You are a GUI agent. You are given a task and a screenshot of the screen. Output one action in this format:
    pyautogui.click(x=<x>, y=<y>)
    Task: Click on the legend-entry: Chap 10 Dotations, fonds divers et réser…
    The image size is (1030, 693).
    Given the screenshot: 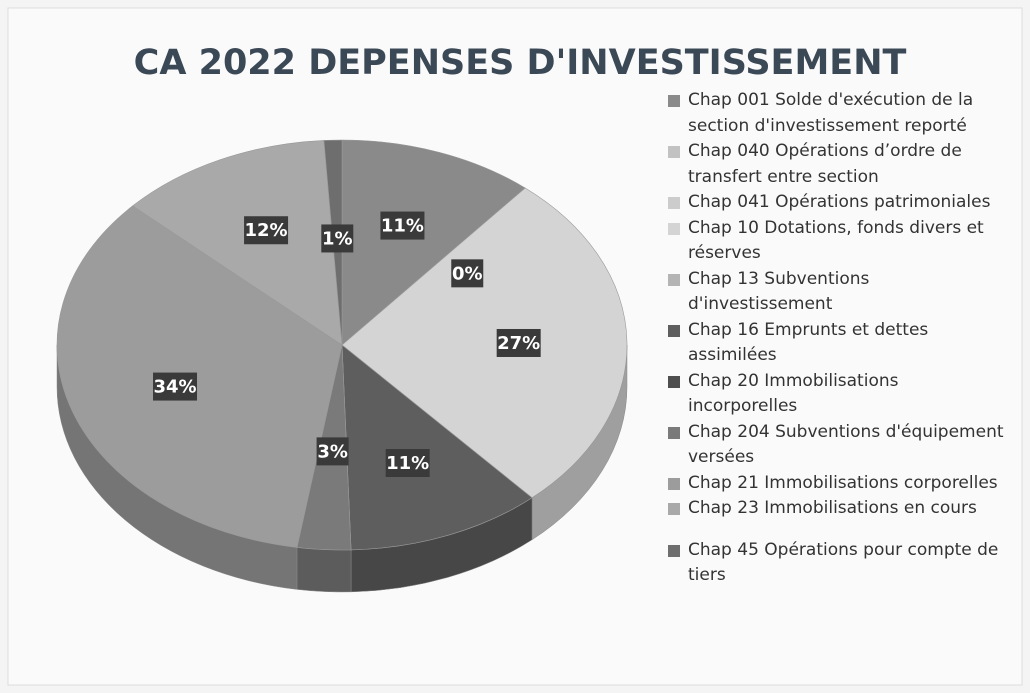 What is the action you would take?
    pyautogui.click(x=840, y=241)
    